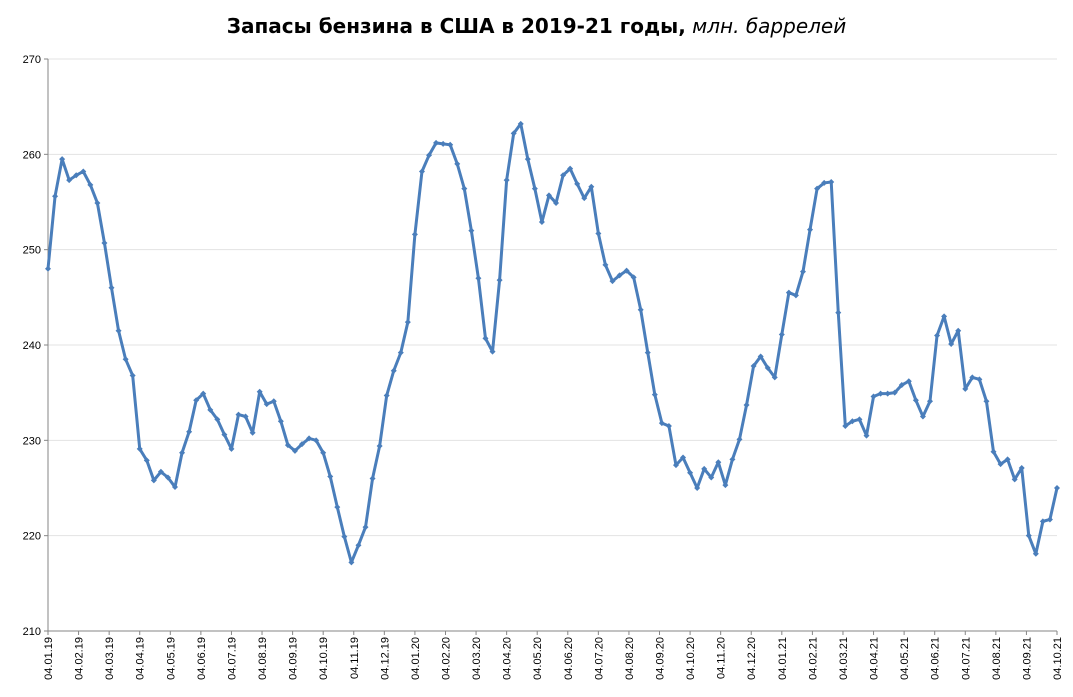 The width and height of the screenshot is (1073, 697). What do you see at coordinates (232, 658) in the screenshot?
I see `x-tick-label: 04.07.19` at bounding box center [232, 658].